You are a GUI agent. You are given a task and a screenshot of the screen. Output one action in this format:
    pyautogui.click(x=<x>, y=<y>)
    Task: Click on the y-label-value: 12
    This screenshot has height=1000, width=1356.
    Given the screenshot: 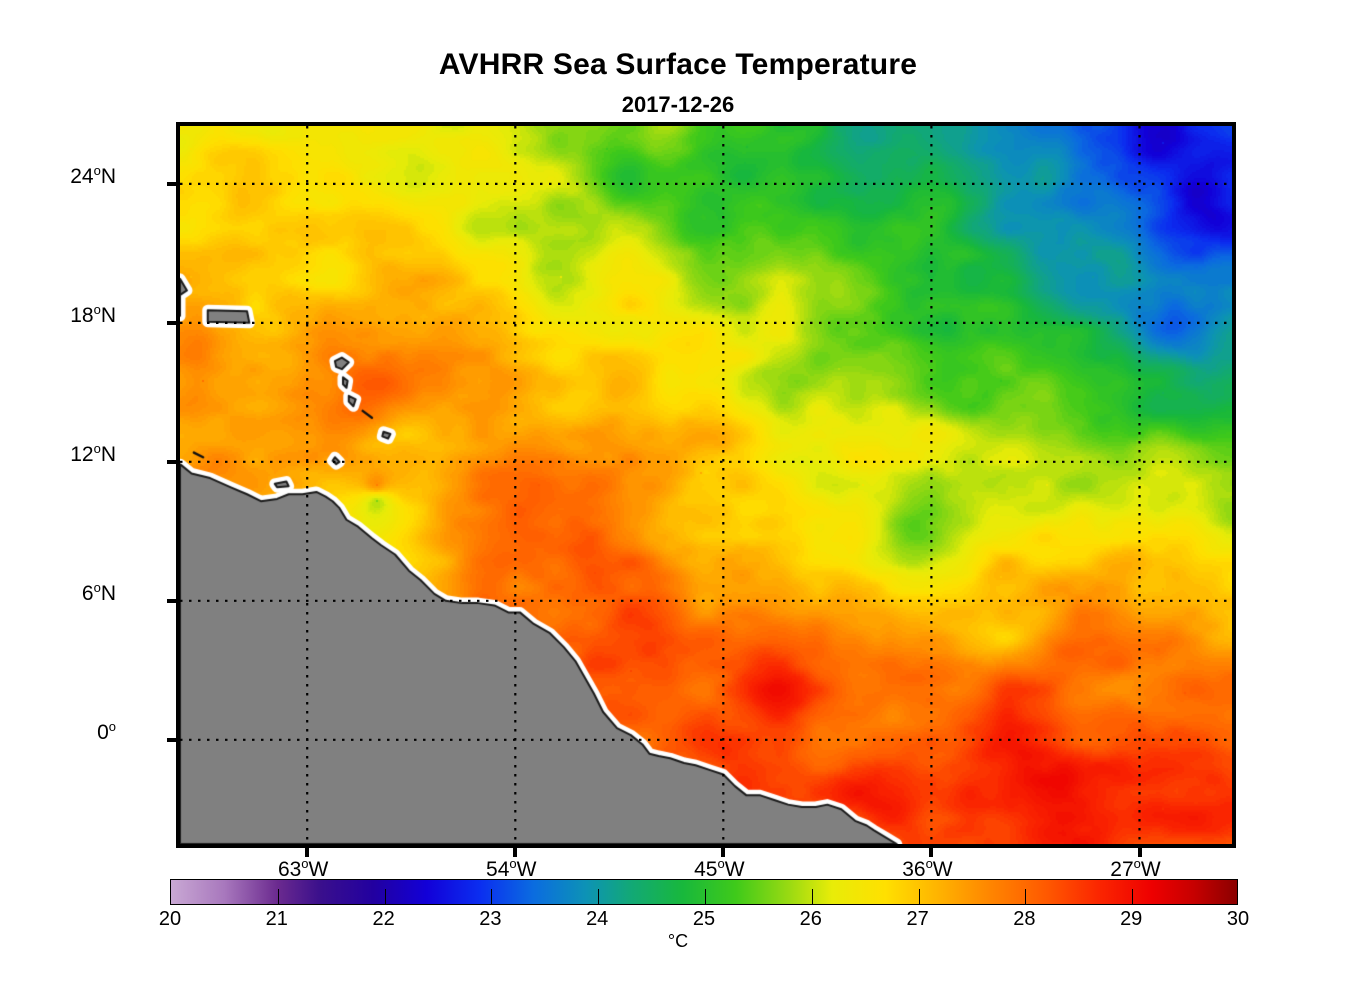 What is the action you would take?
    pyautogui.click(x=82, y=454)
    